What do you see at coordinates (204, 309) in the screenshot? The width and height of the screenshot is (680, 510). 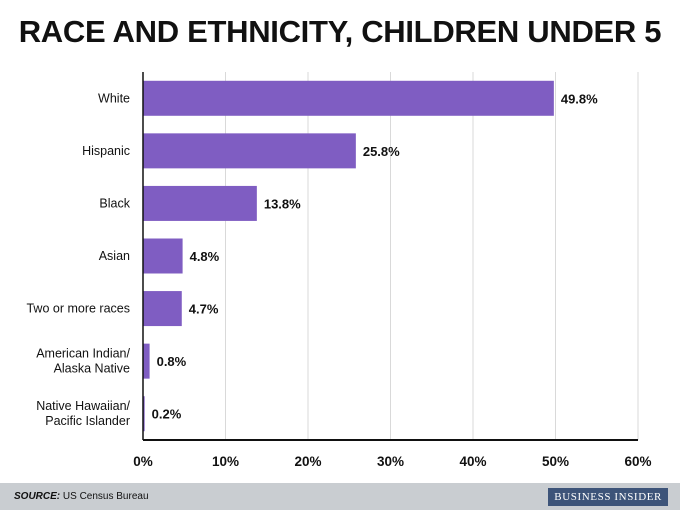 I see `bar-value-label: 4.7%` at bounding box center [204, 309].